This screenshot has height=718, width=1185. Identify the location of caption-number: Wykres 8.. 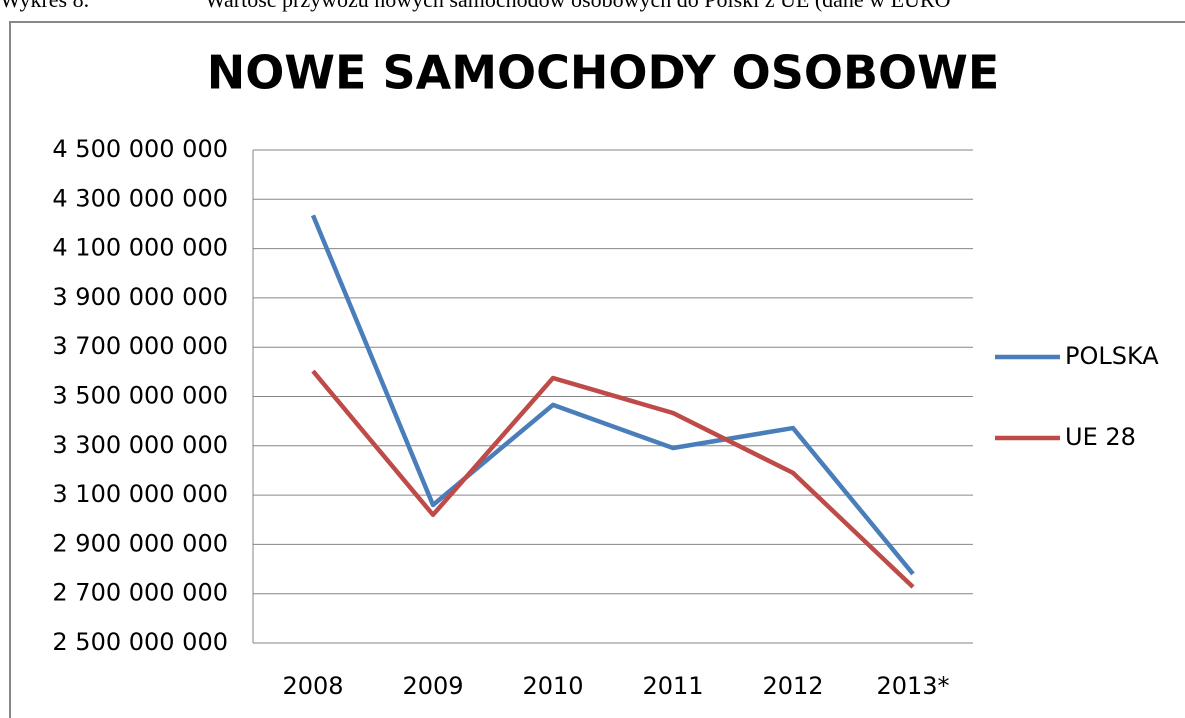
(44, 6).